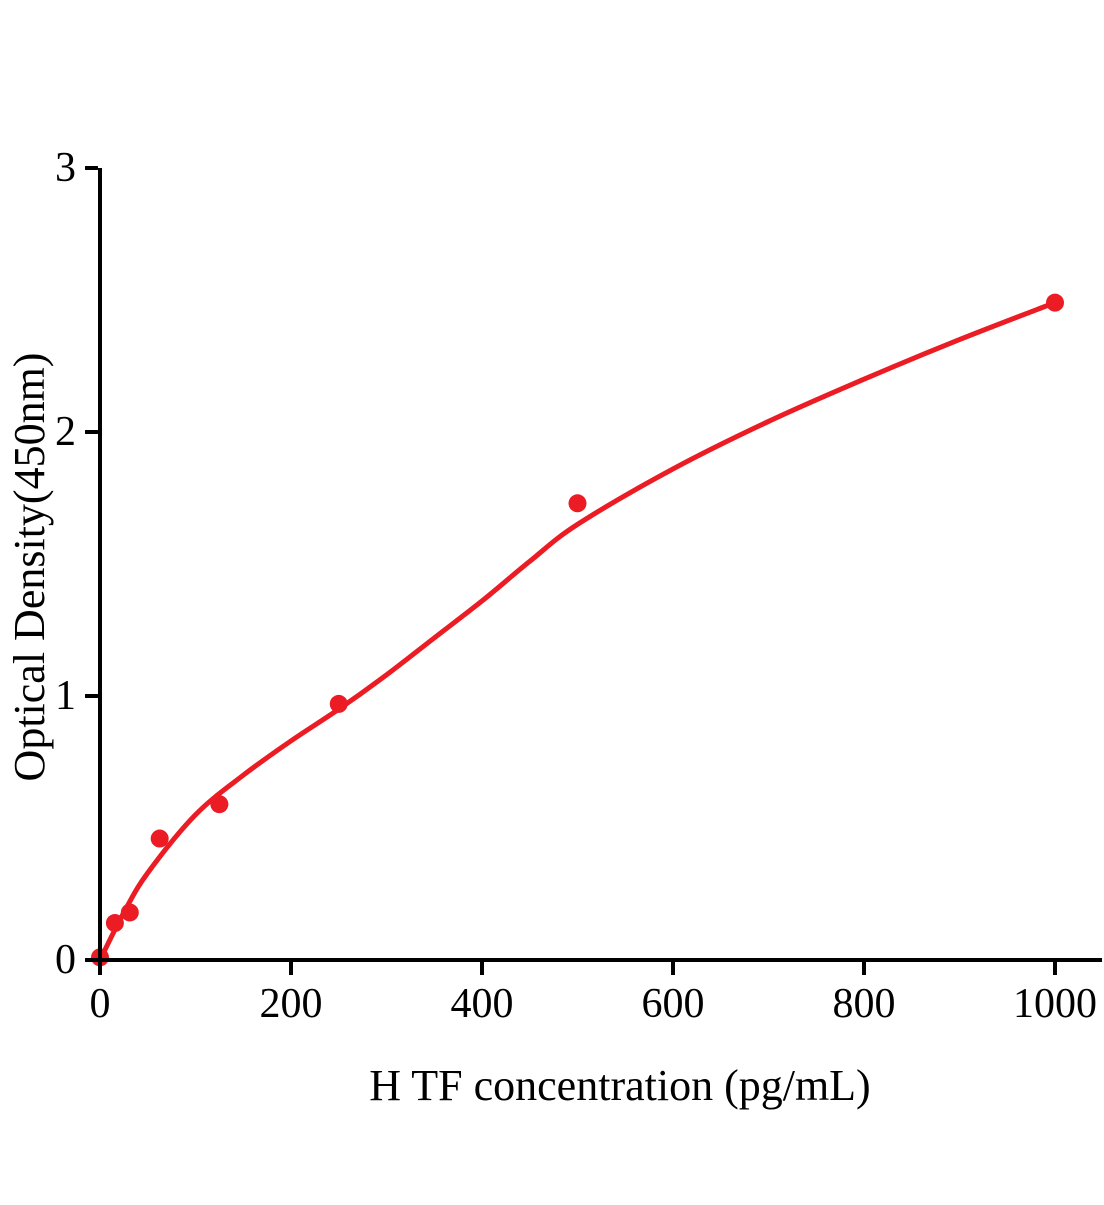  Describe the element at coordinates (619, 1085) in the screenshot. I see `x-axis-title: H TF concentration (pg/mL)` at that location.